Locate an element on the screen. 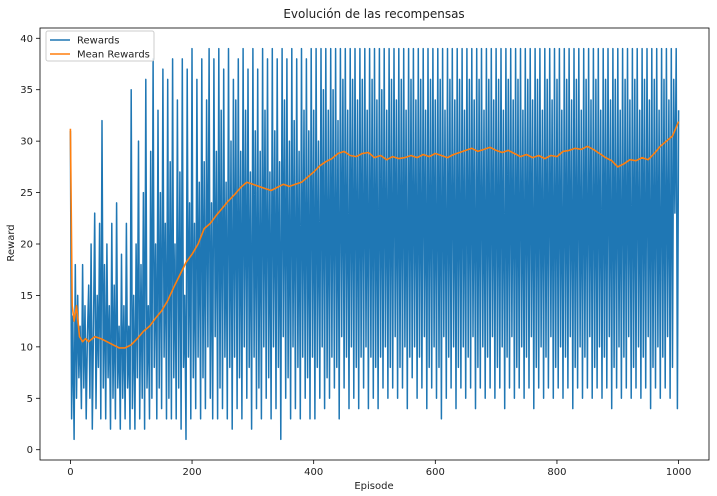 The image size is (717, 496). y-tick-label: 40 is located at coordinates (26, 39).